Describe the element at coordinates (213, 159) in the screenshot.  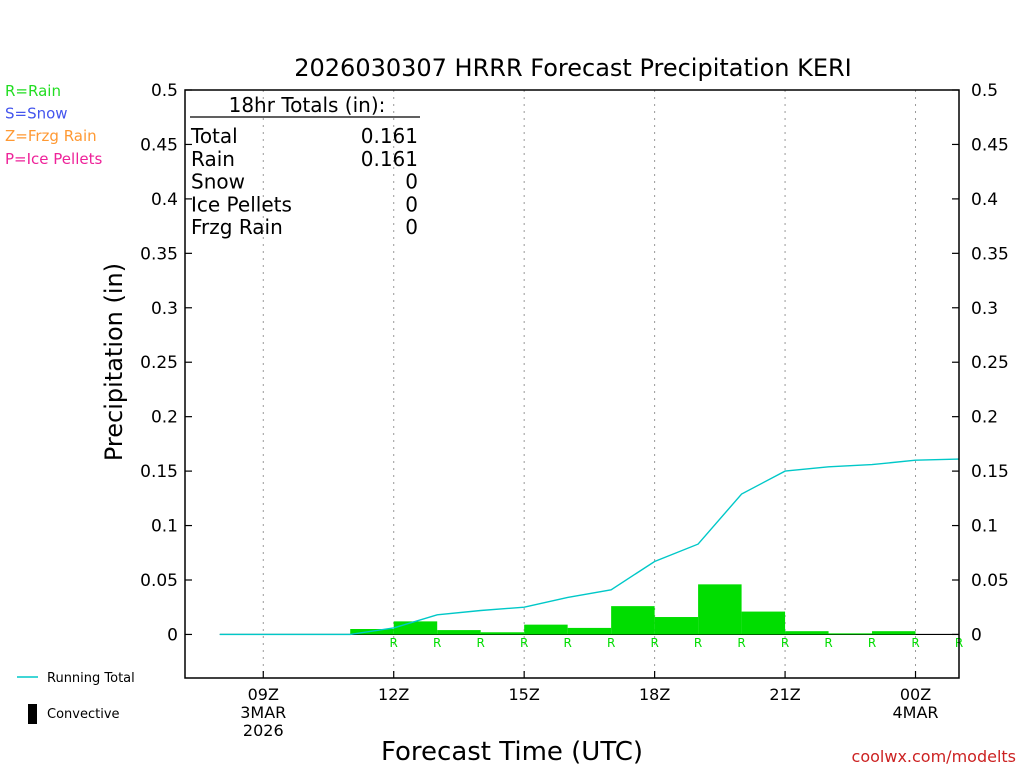
I see `totals-row-label: Rain` at that location.